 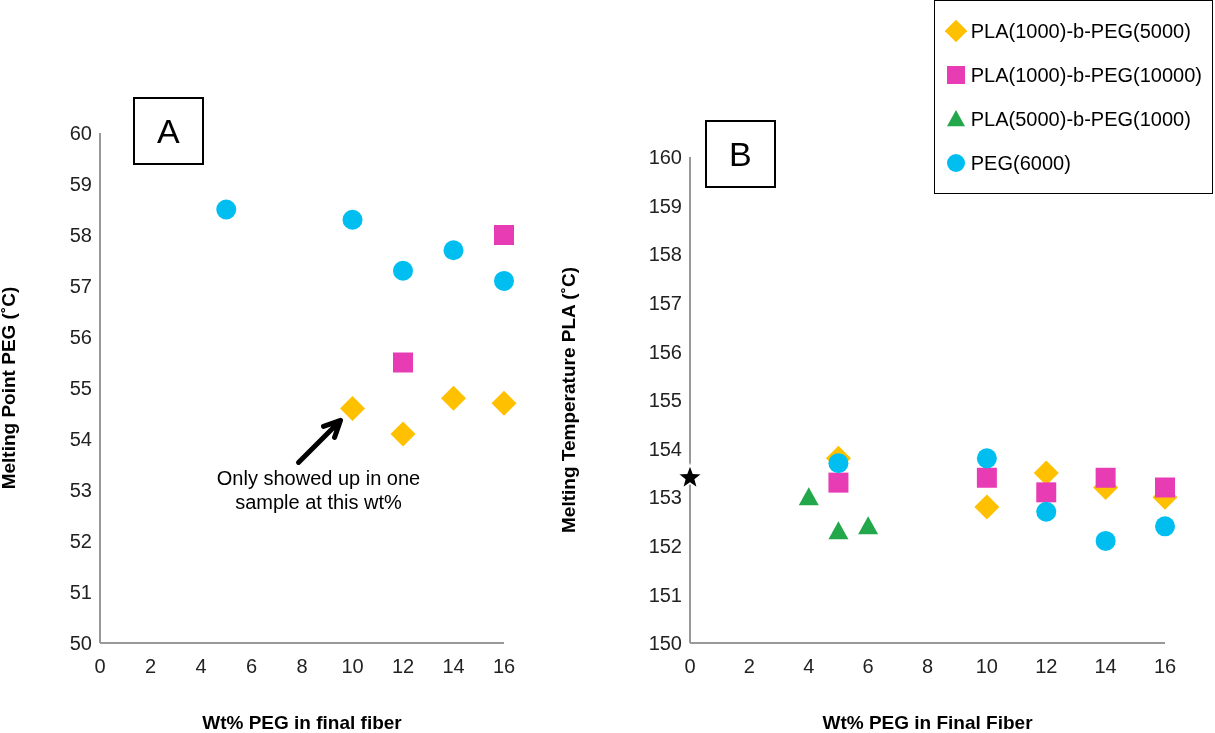 What do you see at coordinates (665, 205) in the screenshot?
I see `y-tick-label: 159` at bounding box center [665, 205].